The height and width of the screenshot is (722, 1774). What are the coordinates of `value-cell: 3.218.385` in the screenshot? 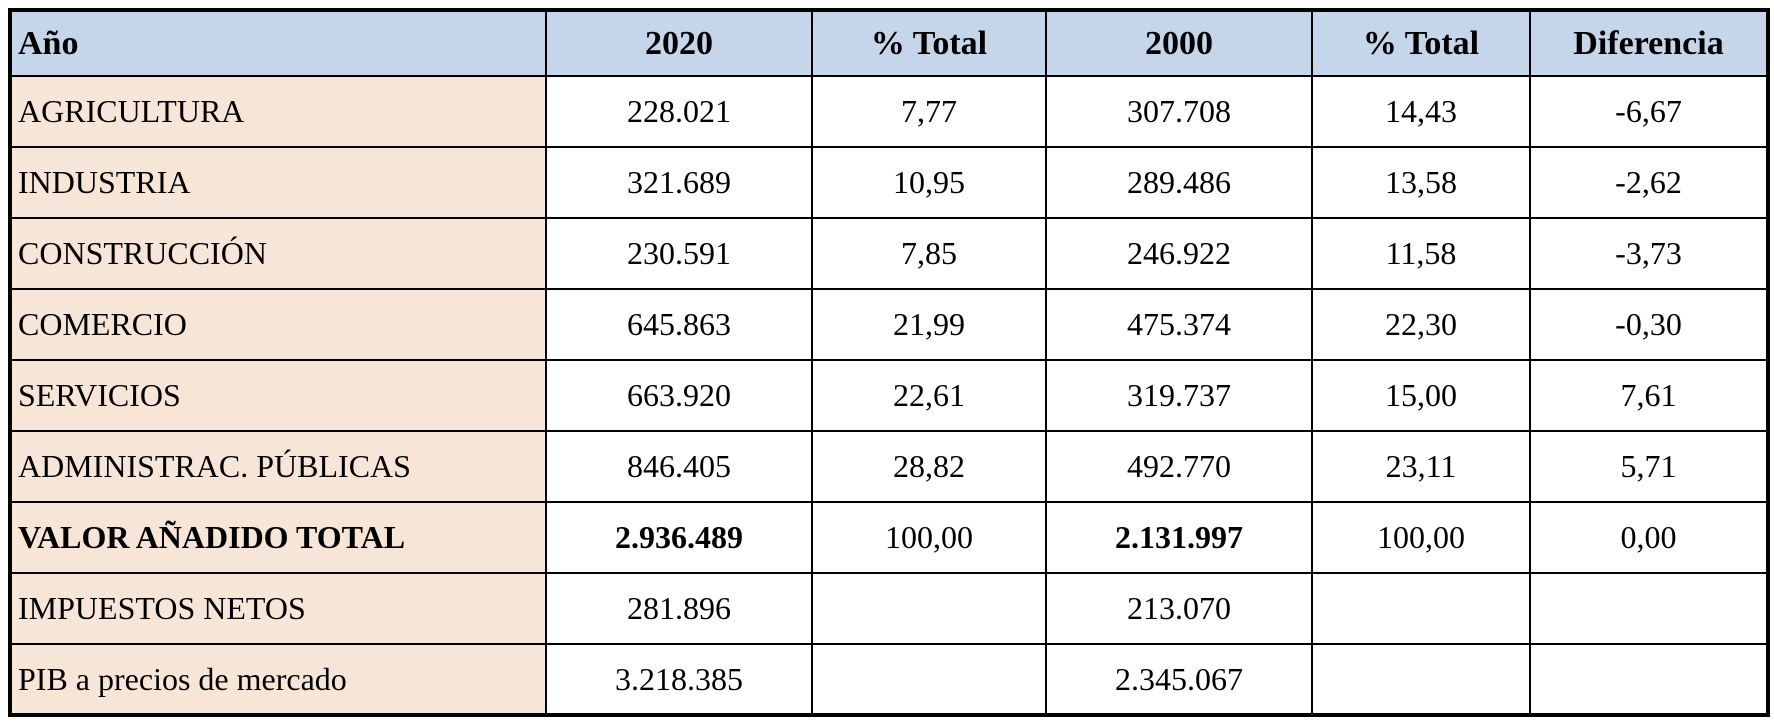 It's located at (679, 679).